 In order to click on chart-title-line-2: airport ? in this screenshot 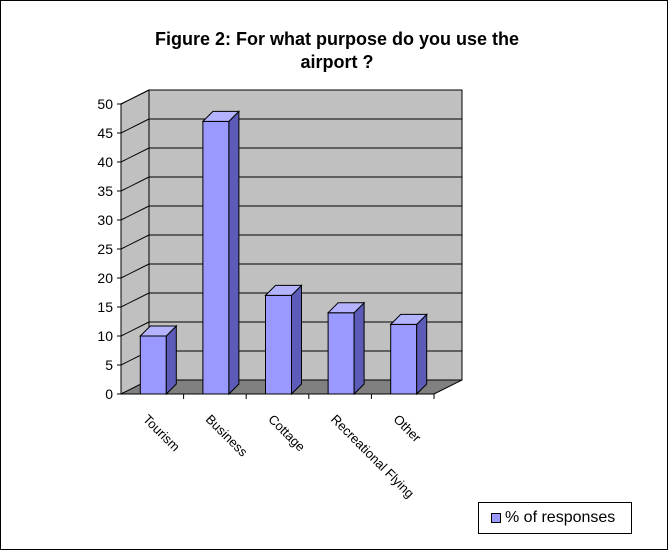, I will do `click(336, 62)`.